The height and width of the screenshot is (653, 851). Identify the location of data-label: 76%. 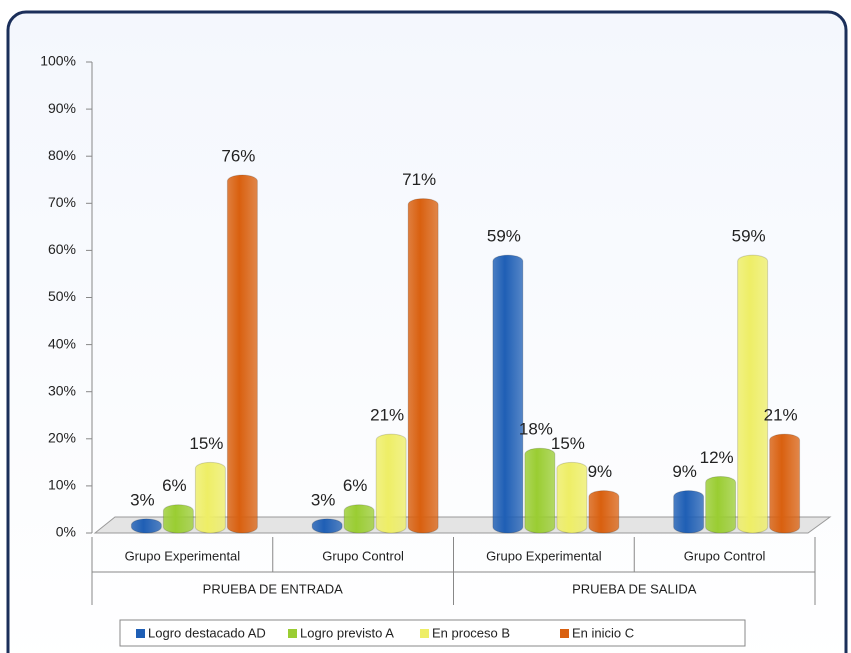
(238, 156).